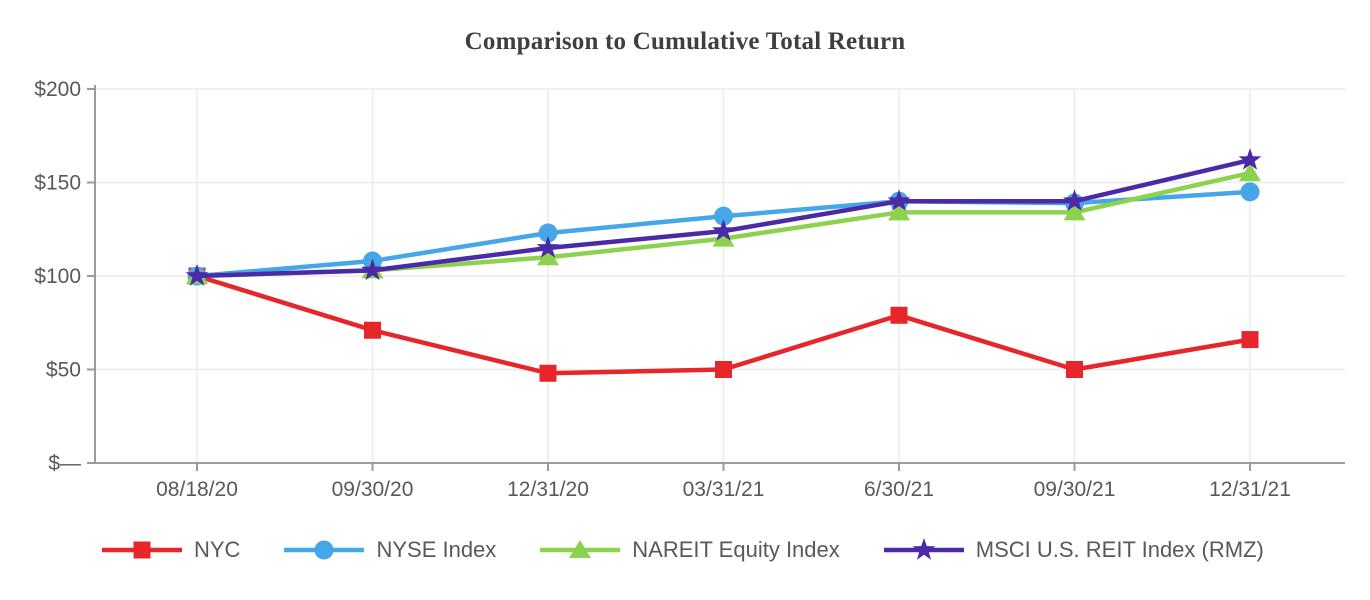 The height and width of the screenshot is (600, 1370). Describe the element at coordinates (736, 549) in the screenshot. I see `legend-label: NAREIT Equity Index` at that location.